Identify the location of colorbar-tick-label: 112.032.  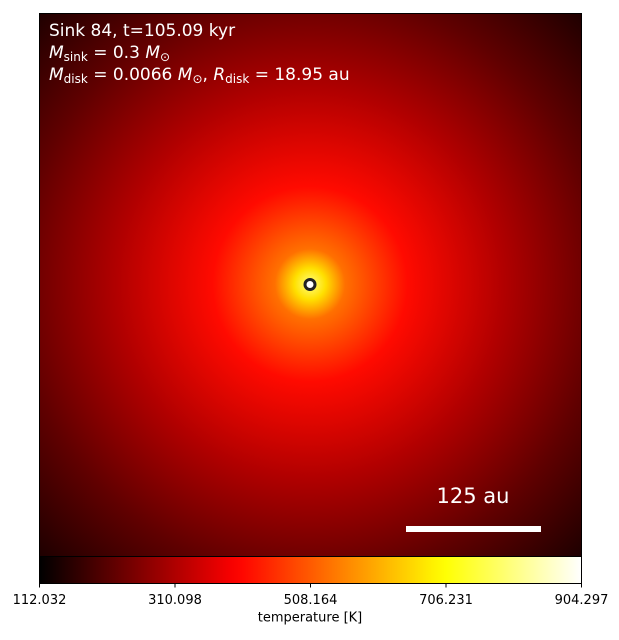
(40, 600).